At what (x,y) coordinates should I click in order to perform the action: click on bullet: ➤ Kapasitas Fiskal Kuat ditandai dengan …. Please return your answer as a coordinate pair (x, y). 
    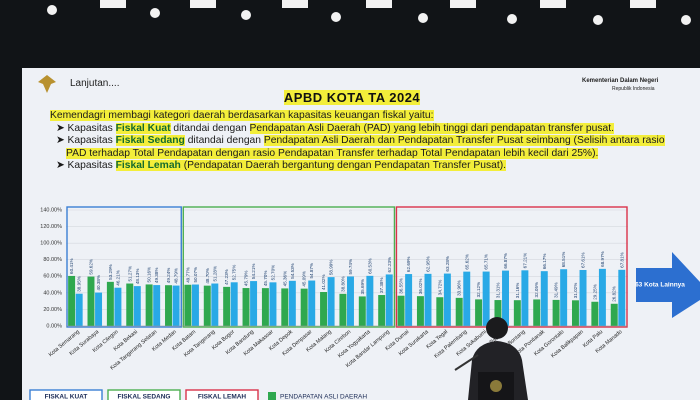
    Looking at the image, I should click on (335, 128).